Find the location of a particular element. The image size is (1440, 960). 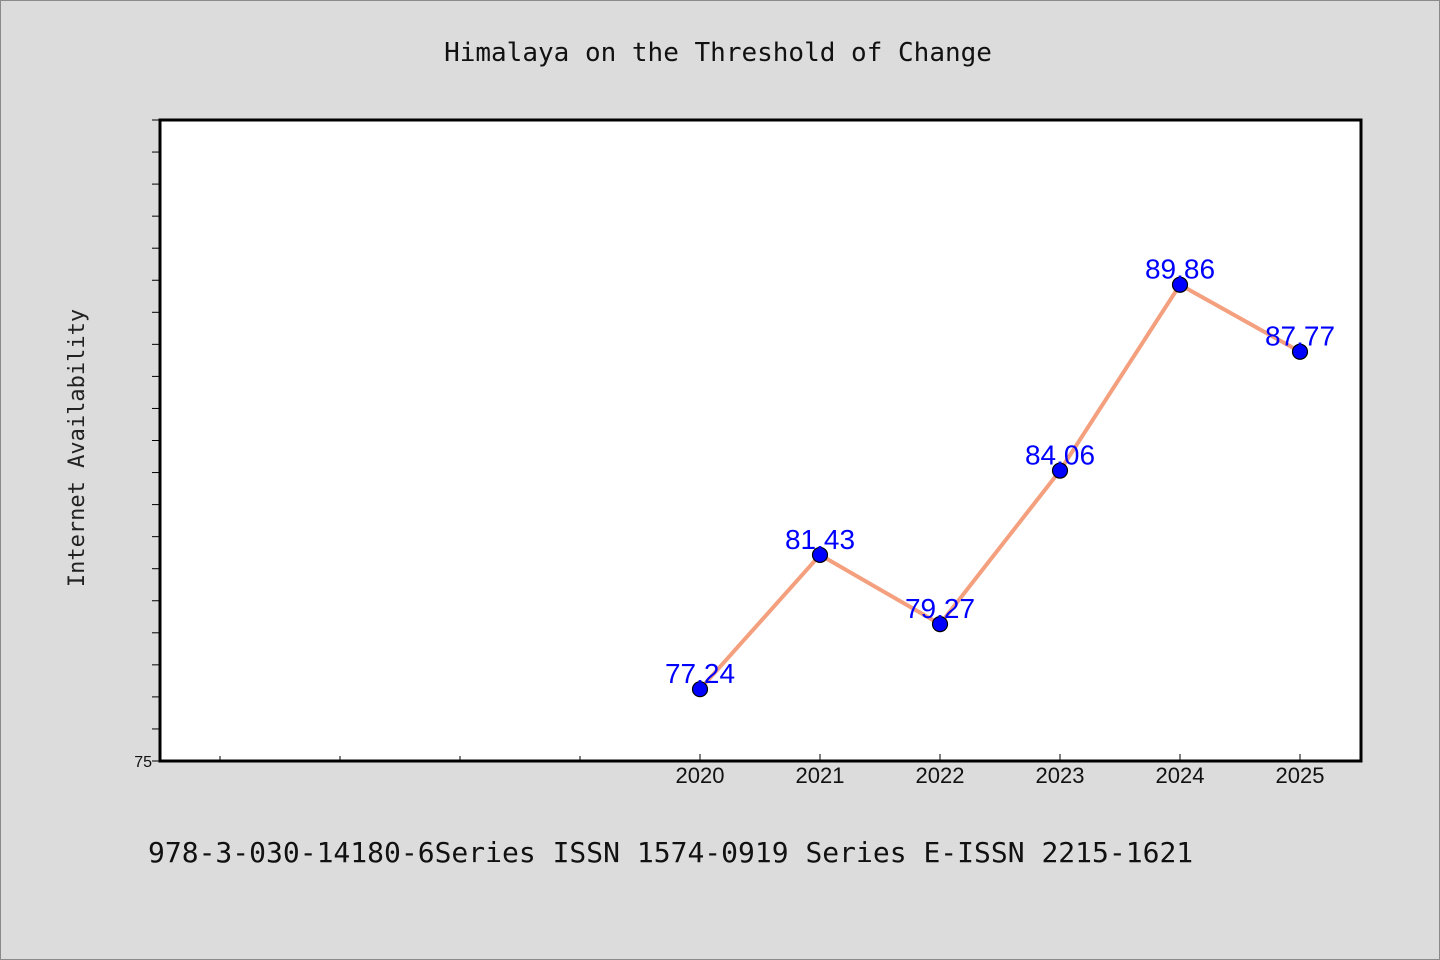

y-axis-label: Internet Availability is located at coordinates (77, 448).